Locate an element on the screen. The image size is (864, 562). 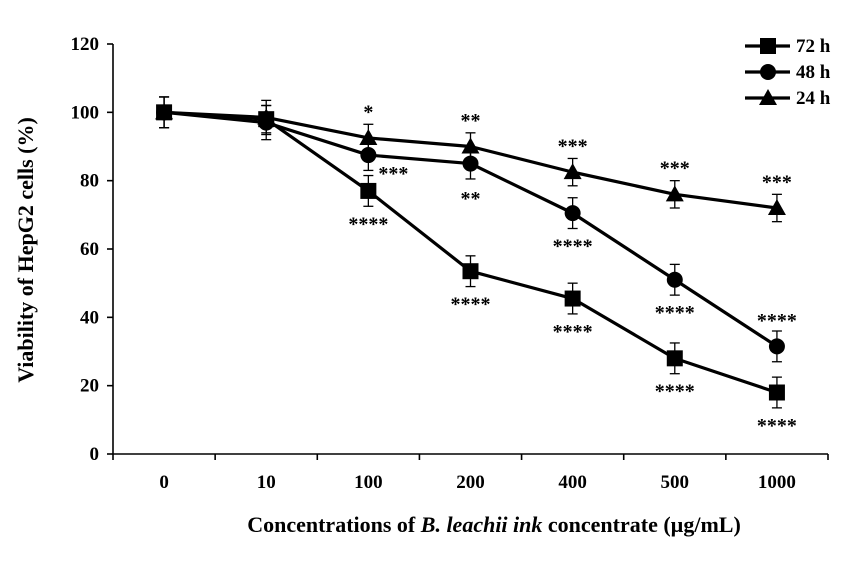
significance-label: * is located at coordinates (368, 112).